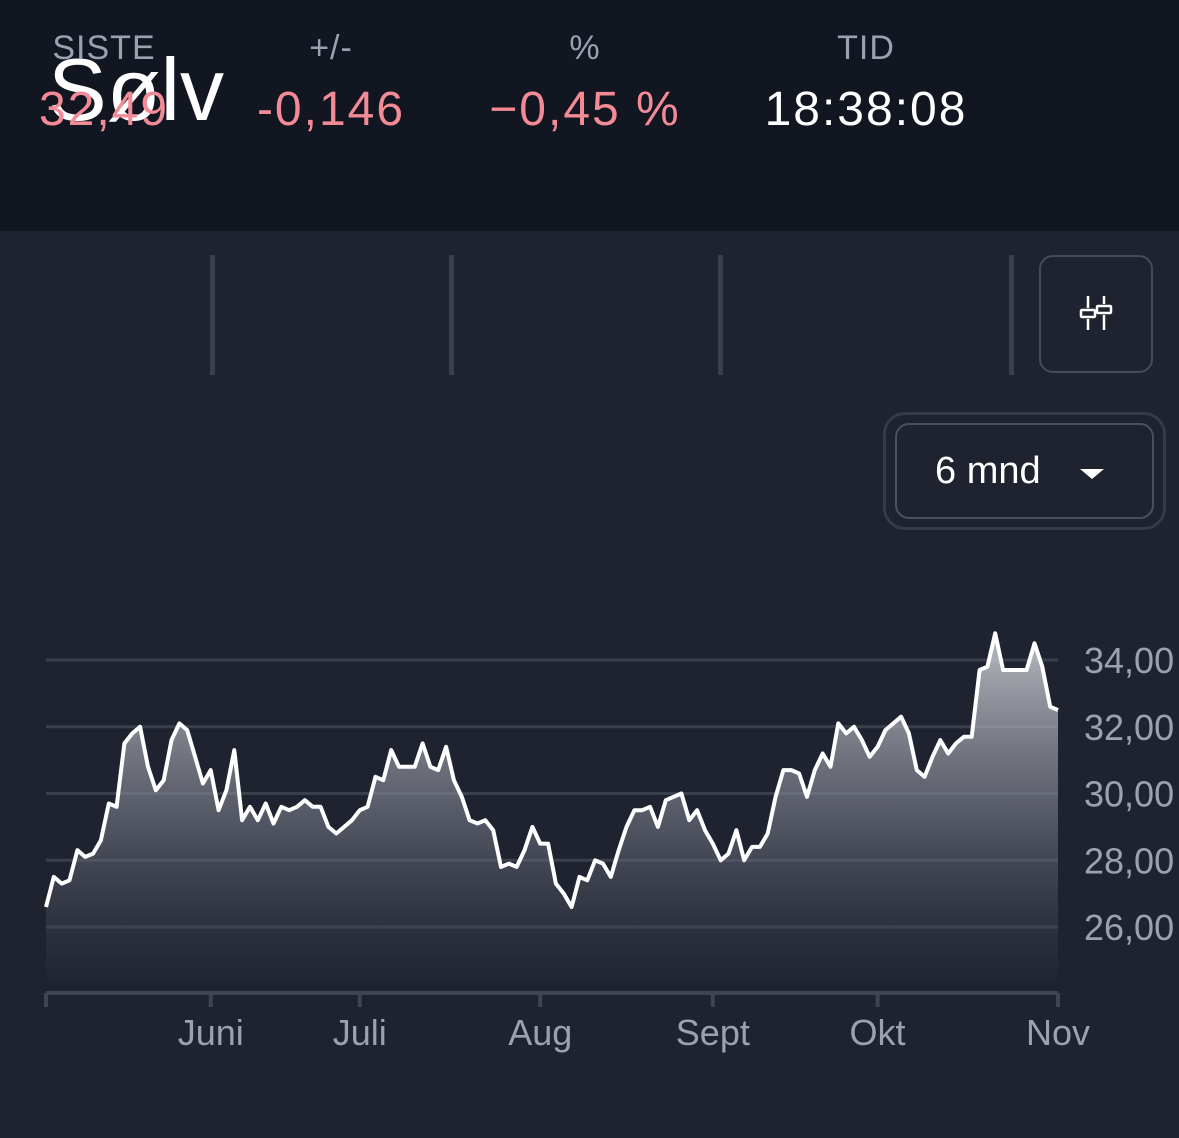  I want to click on y-tick-label: 34,00, so click(1129, 660).